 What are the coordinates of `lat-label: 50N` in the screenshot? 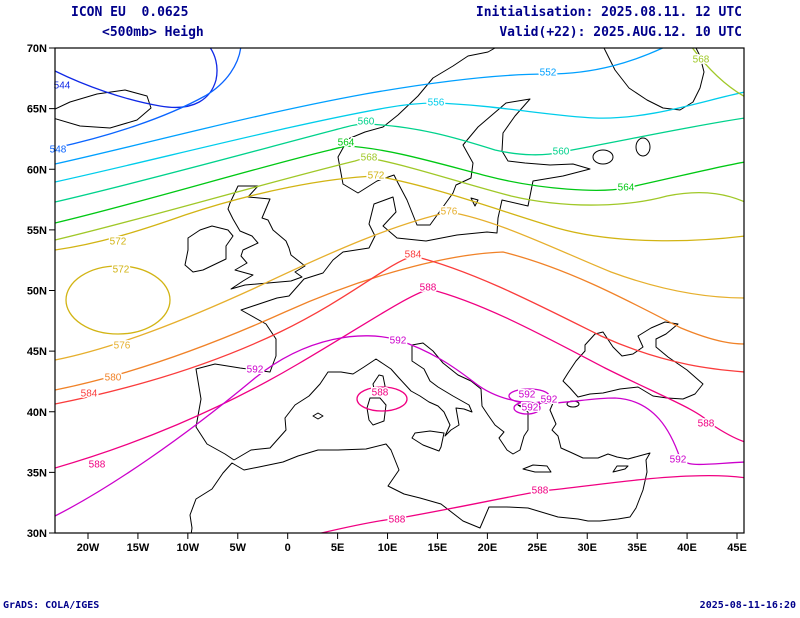 It's located at (37, 292).